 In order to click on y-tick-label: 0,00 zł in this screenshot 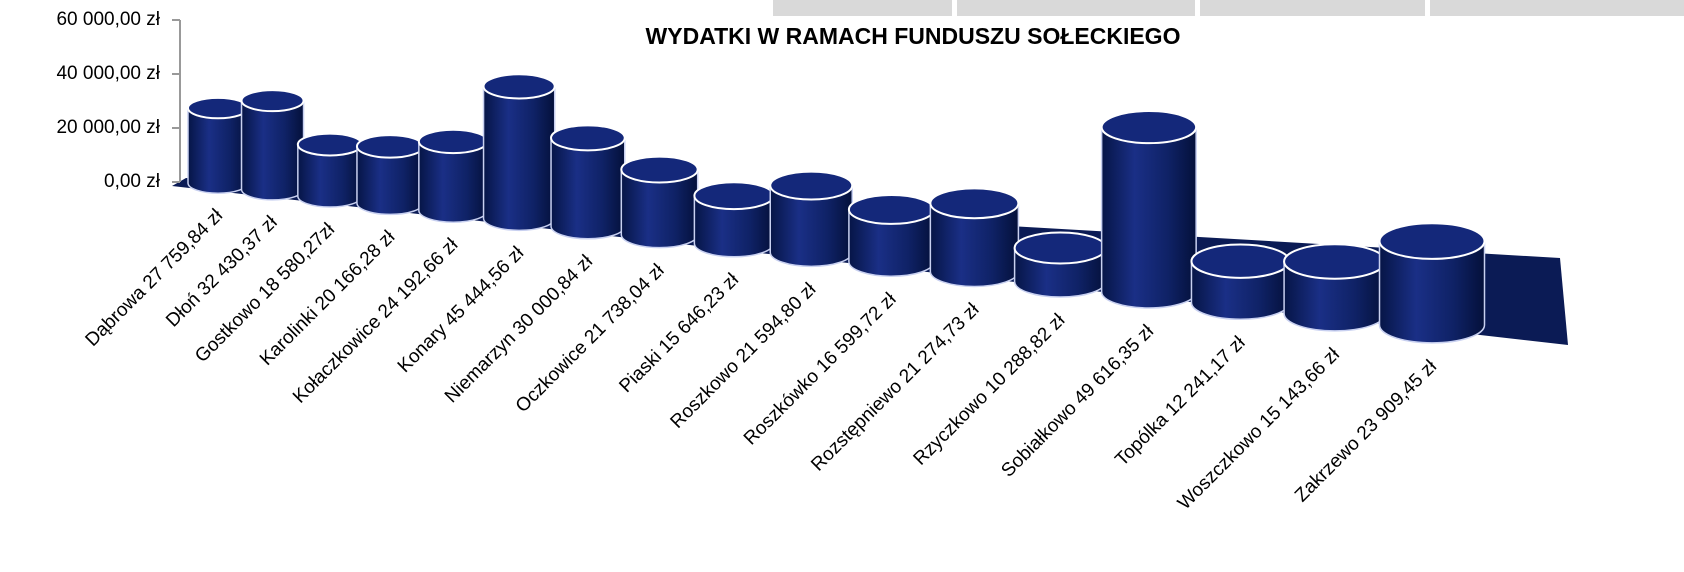, I will do `click(132, 181)`.